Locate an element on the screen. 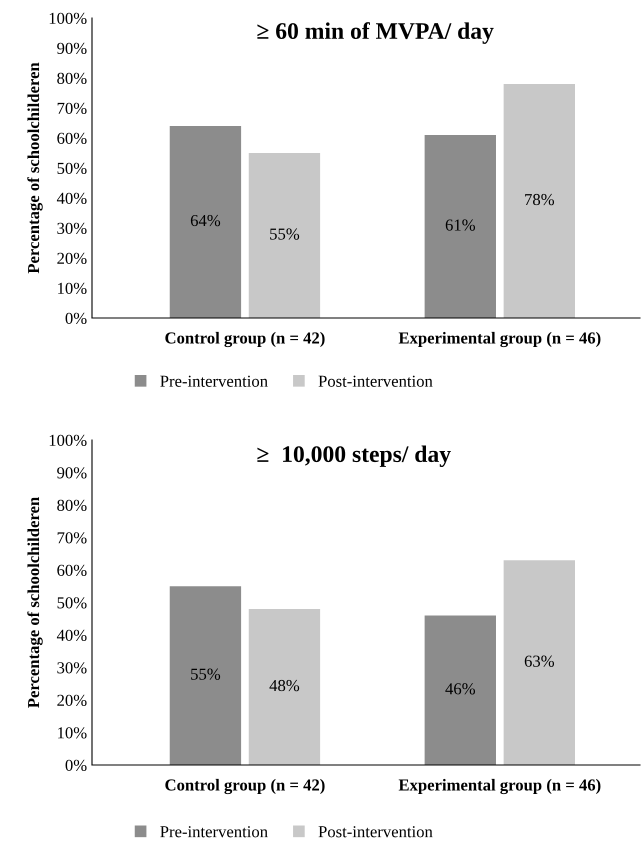 This screenshot has width=644, height=867. data-label: 64% is located at coordinates (205, 220).